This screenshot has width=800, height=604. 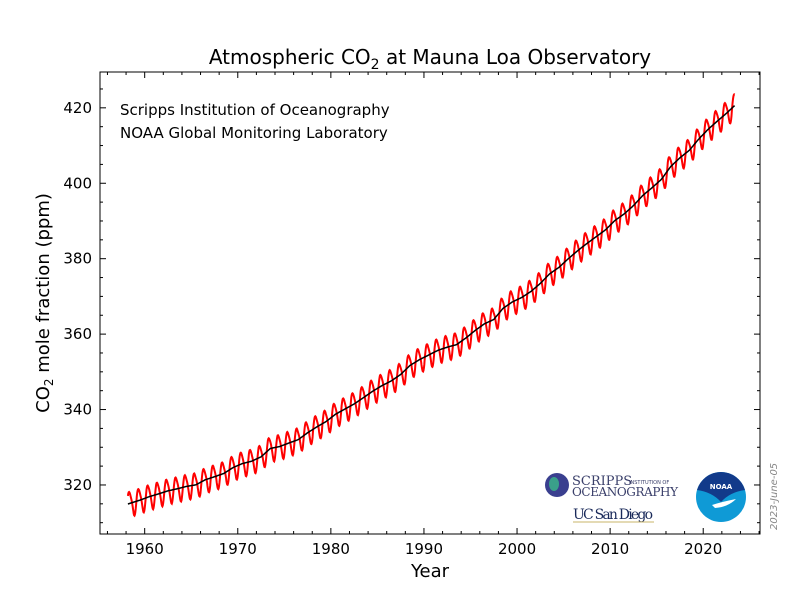 I want to click on x-tick-label: 2000, so click(x=517, y=549).